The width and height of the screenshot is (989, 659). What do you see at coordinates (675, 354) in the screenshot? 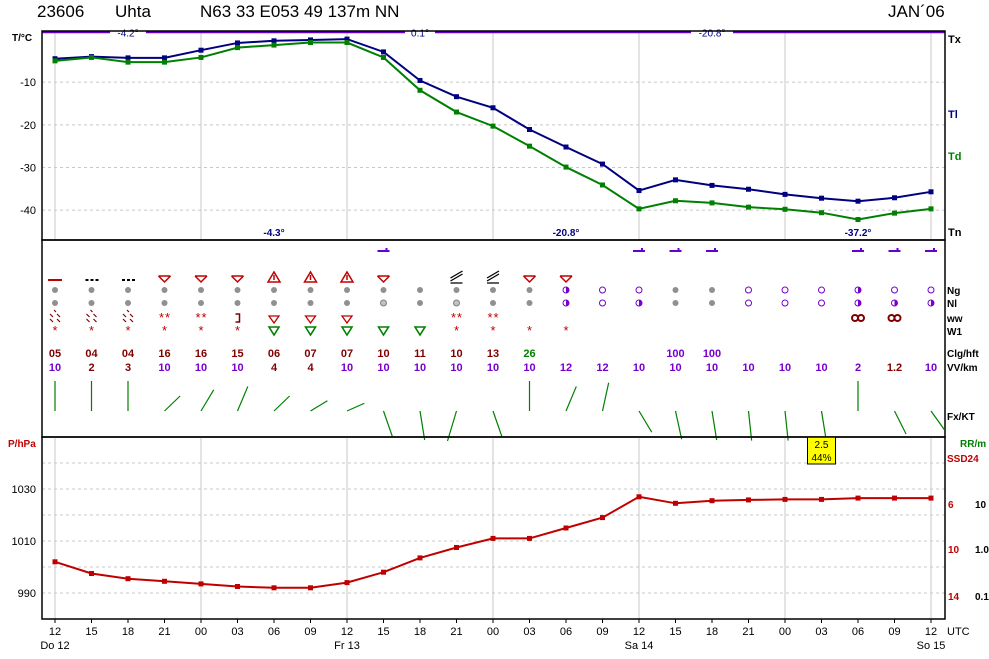
I see `ceiling-value: 100` at bounding box center [675, 354].